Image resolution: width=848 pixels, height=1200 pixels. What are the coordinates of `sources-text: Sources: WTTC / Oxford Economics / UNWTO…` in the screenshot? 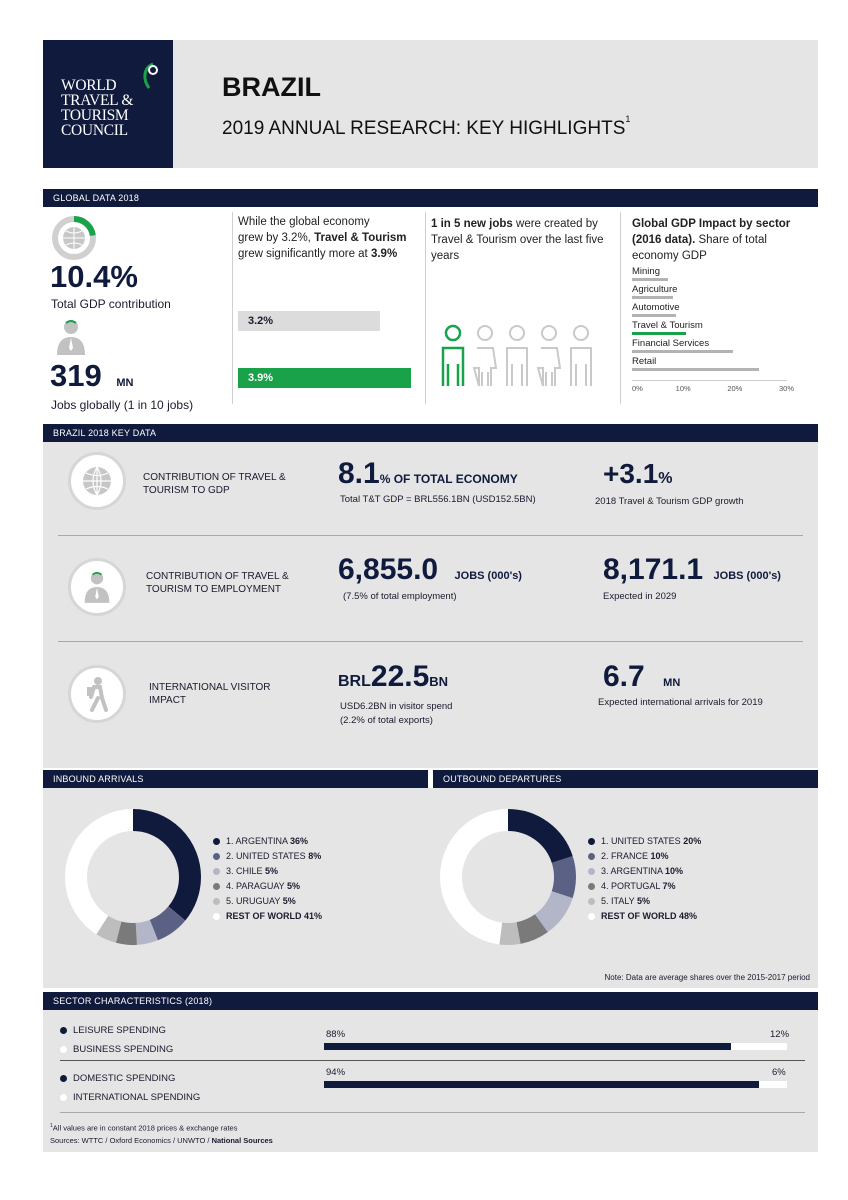 It's located at (130, 1140).